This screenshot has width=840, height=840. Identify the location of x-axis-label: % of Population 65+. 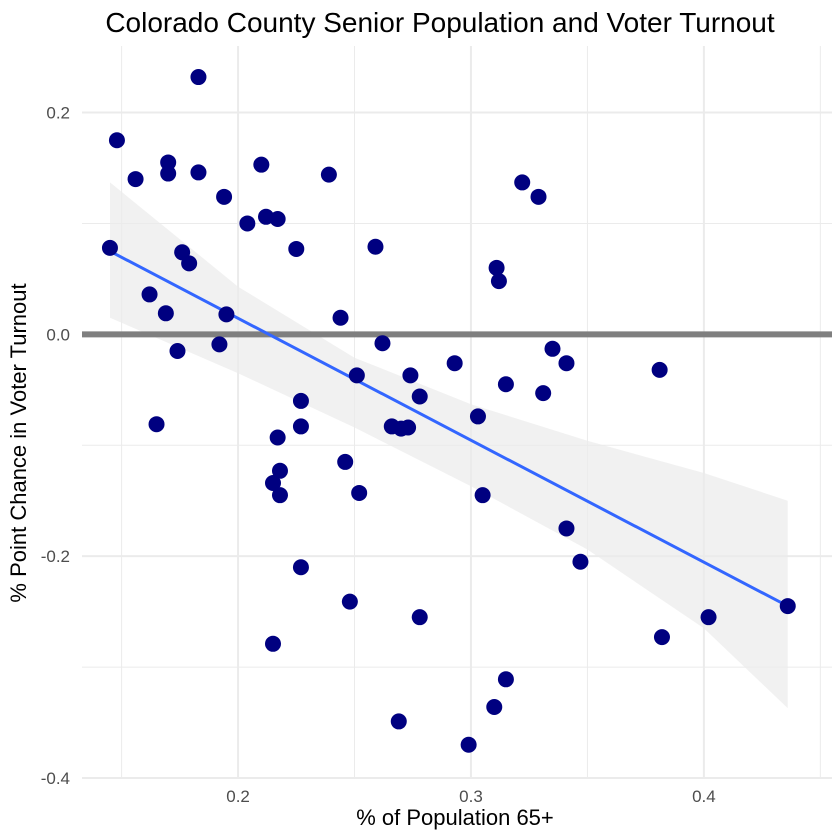
(455, 817).